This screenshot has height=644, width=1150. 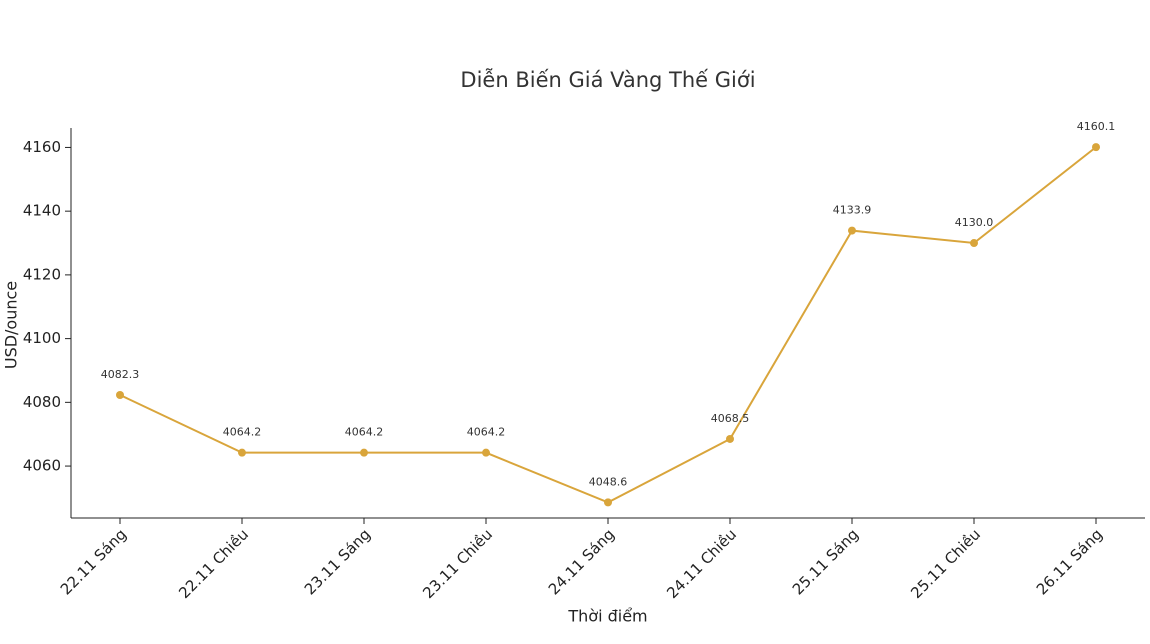 What do you see at coordinates (120, 374) in the screenshot?
I see `value-label: 4082.3` at bounding box center [120, 374].